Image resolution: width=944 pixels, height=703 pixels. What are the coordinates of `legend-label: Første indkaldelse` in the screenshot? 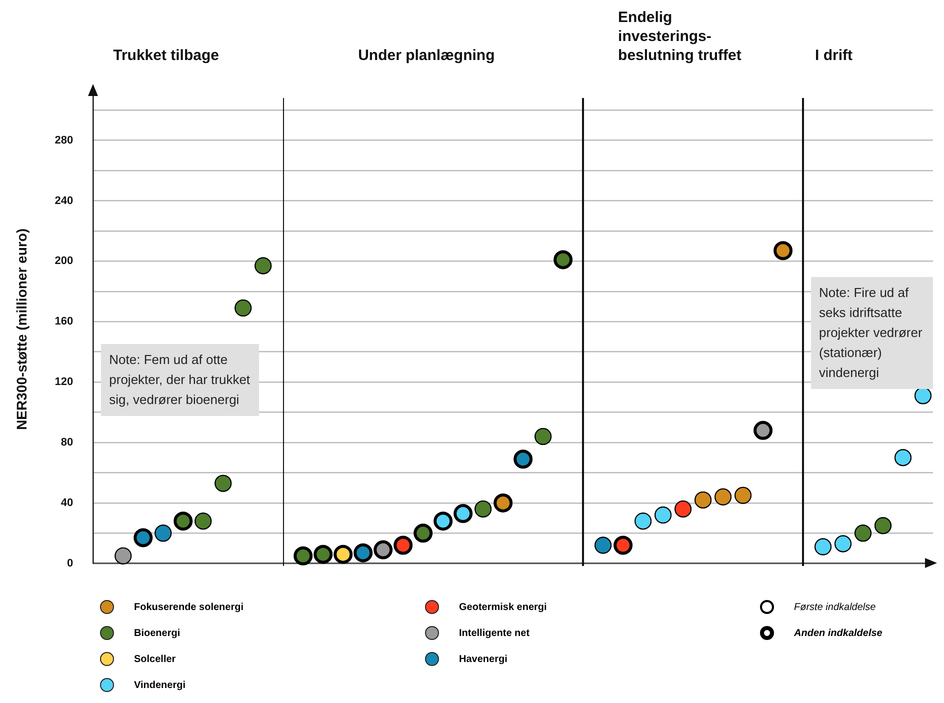 It's located at (835, 607).